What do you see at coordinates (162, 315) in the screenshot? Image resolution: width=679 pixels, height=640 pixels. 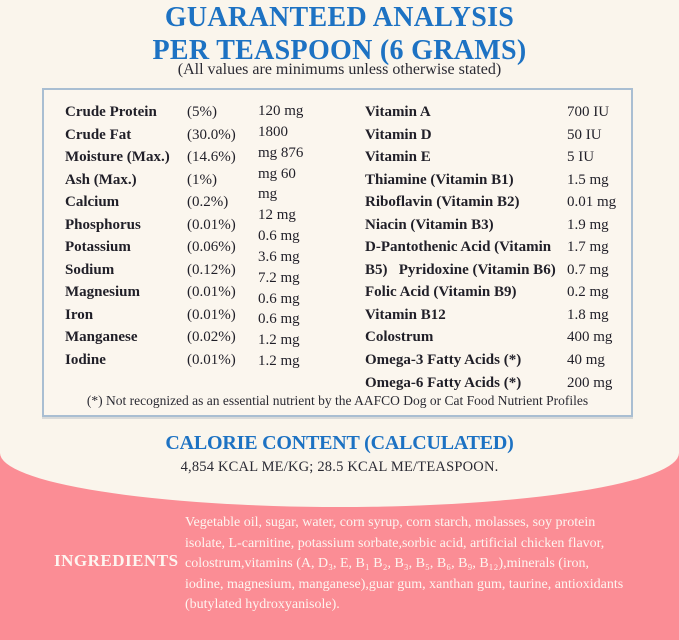 I see `analysis-row: Iron (0.01%)` at bounding box center [162, 315].